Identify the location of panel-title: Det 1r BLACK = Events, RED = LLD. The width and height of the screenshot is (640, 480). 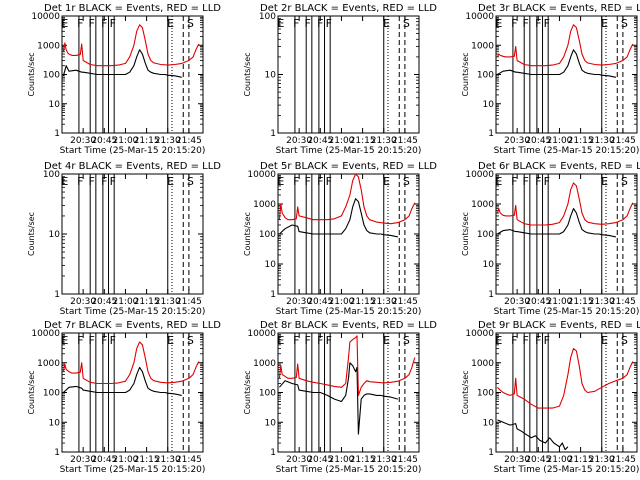
(132, 8).